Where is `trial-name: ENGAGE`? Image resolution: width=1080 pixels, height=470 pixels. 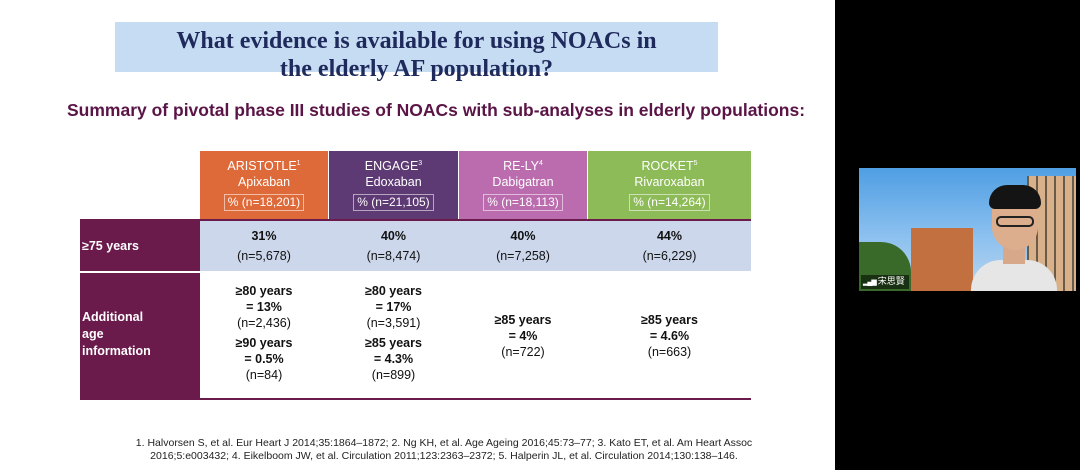 trial-name: ENGAGE is located at coordinates (391, 166).